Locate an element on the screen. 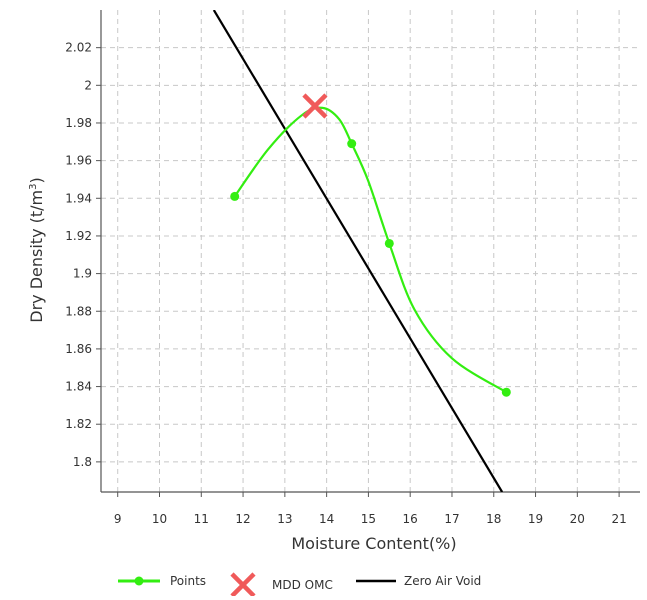  legend-mdd-omc-label: MDD OMC is located at coordinates (302, 585).